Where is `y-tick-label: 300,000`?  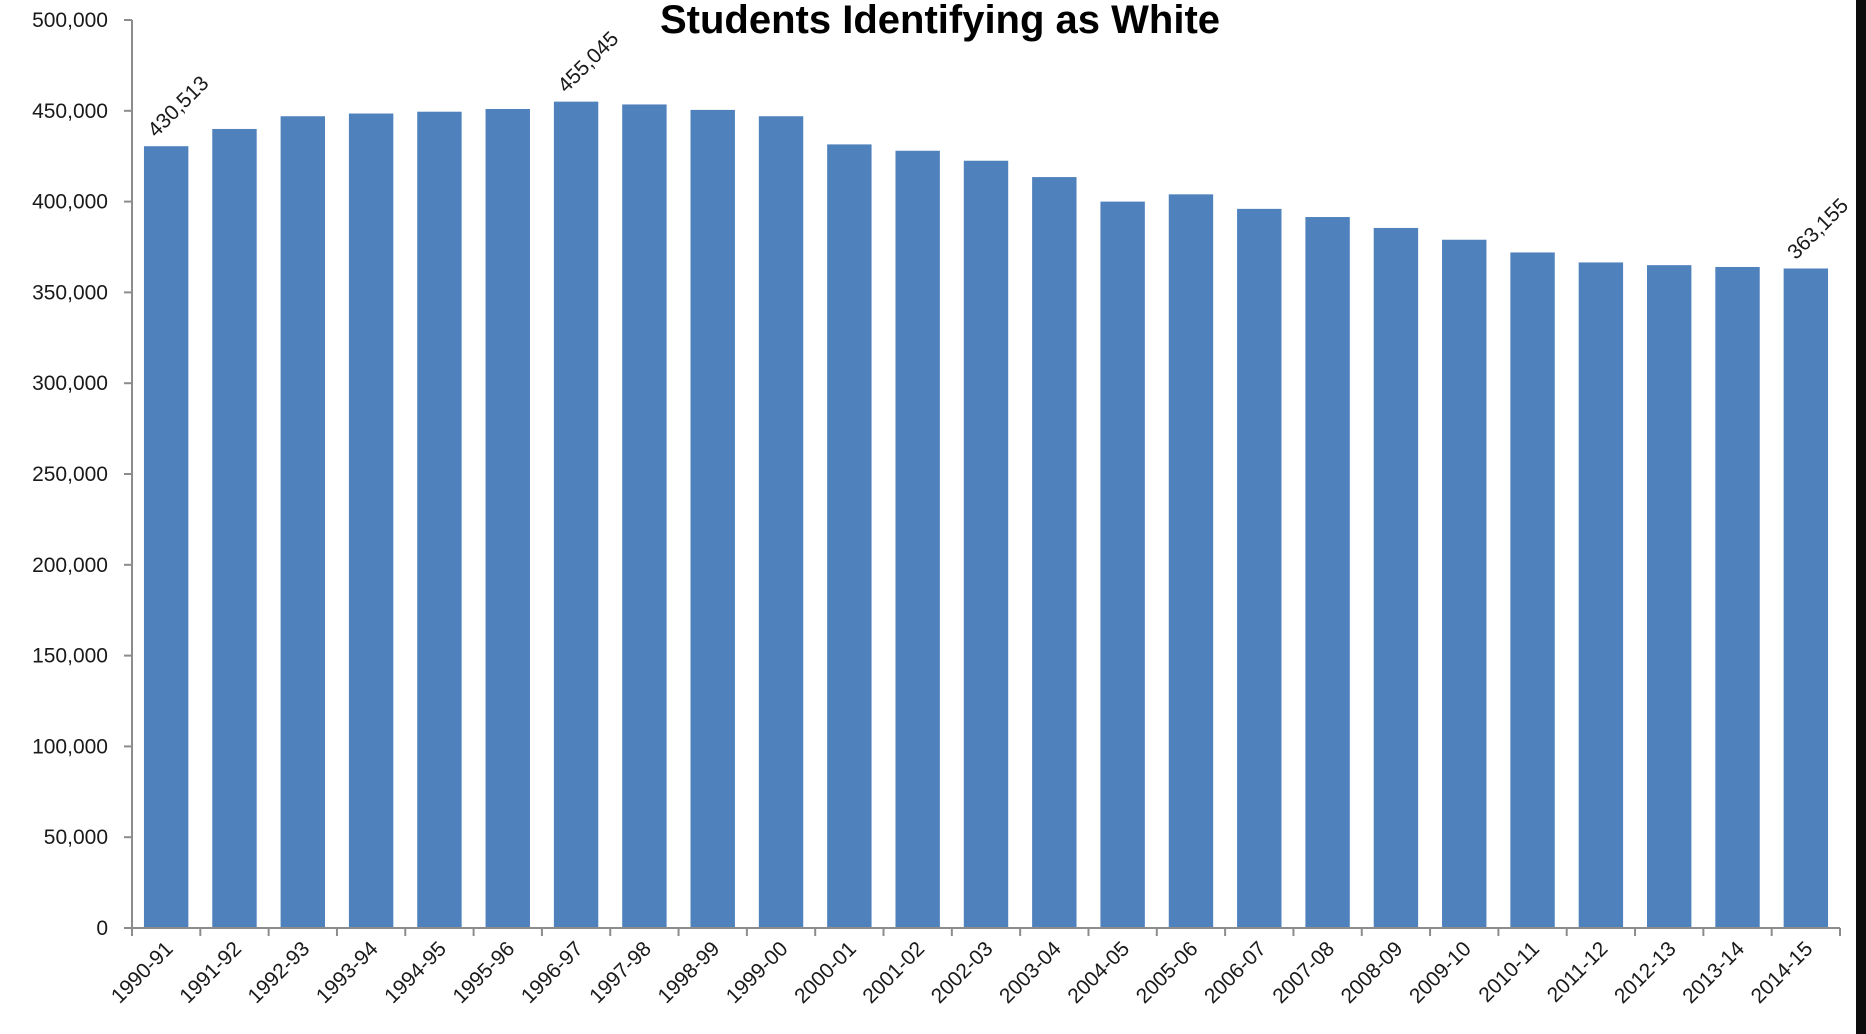
y-tick-label: 300,000 is located at coordinates (70, 383).